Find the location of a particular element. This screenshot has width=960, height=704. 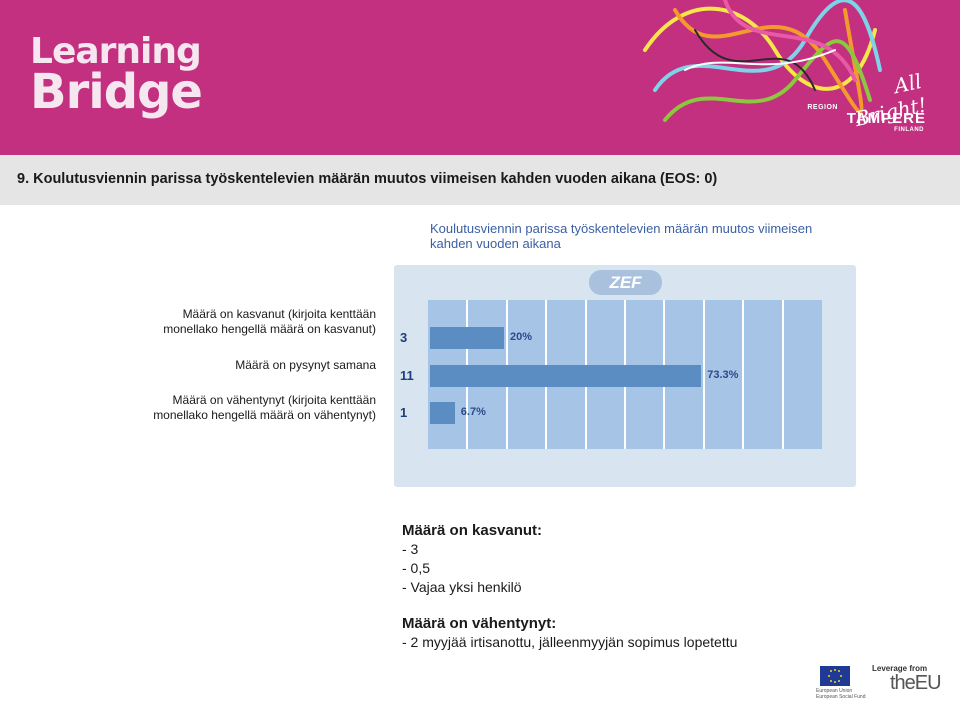

the-eu-text: theEU is located at coordinates (916, 683).